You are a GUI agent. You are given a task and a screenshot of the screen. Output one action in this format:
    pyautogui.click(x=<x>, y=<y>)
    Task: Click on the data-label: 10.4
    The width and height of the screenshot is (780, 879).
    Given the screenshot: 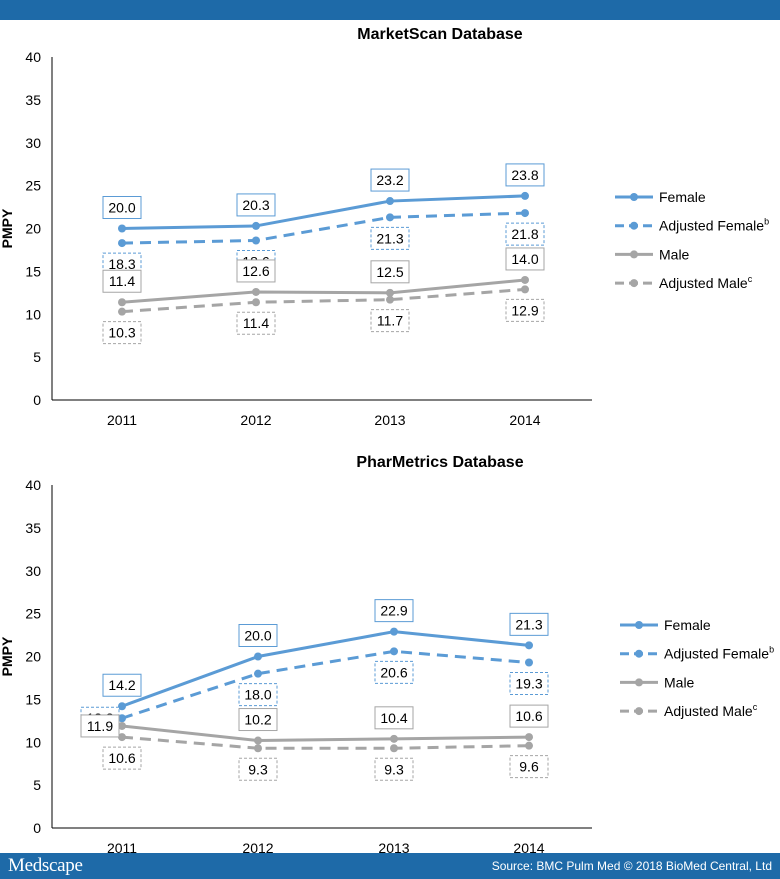 What is the action you would take?
    pyautogui.click(x=393, y=718)
    